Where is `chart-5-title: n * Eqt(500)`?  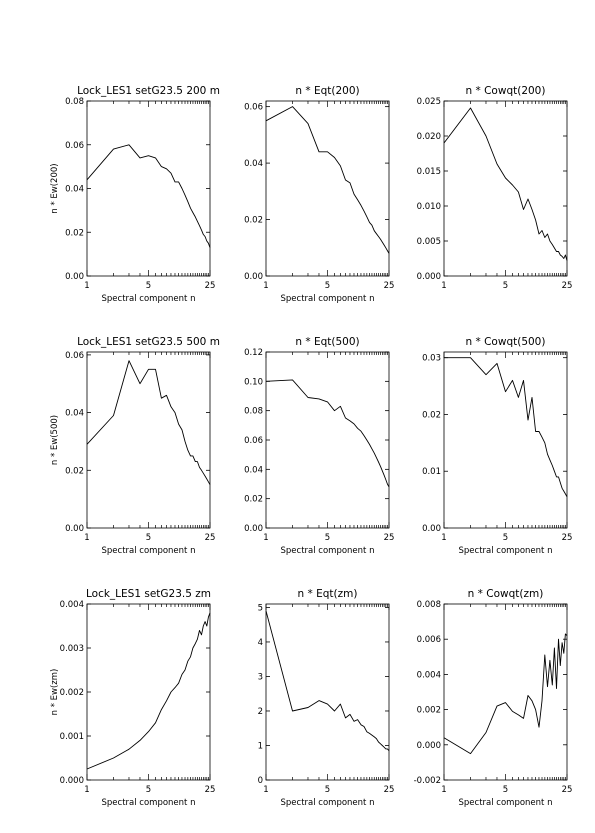 chart-5-title: n * Eqt(500) is located at coordinates (327, 342).